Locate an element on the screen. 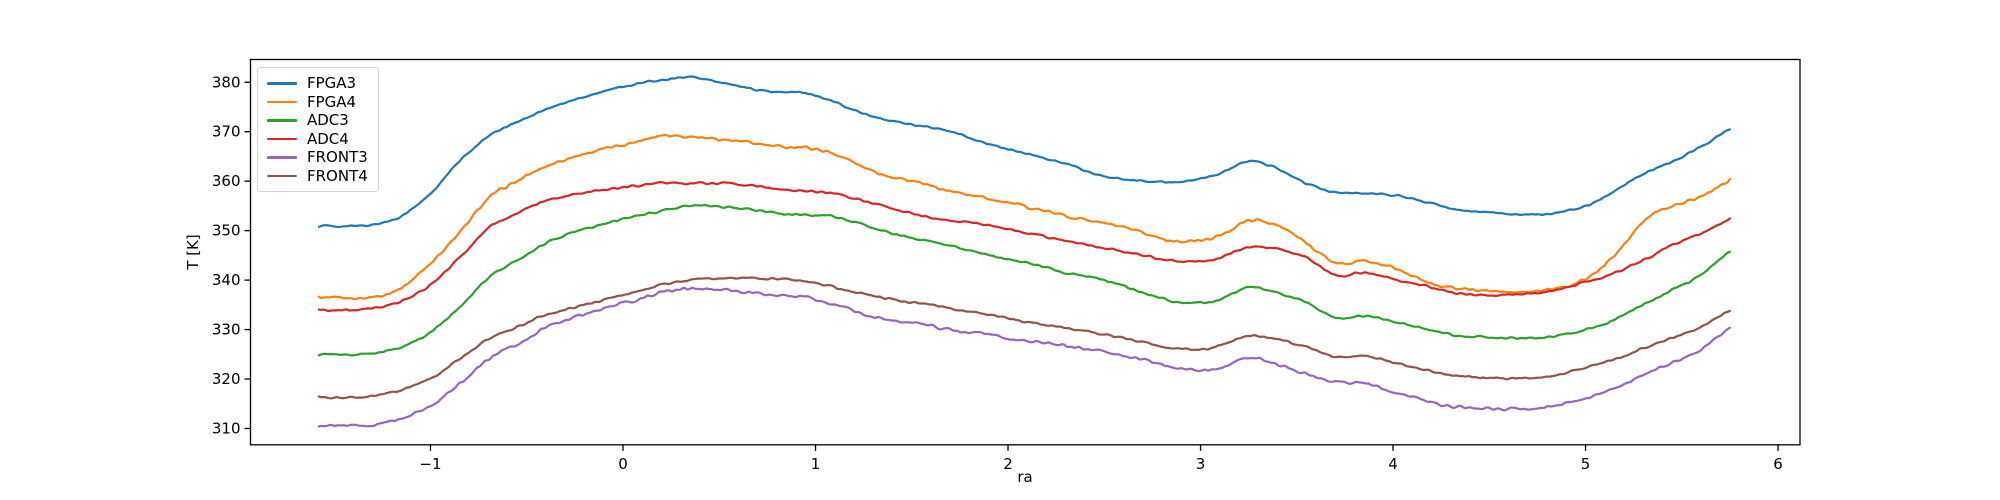 The height and width of the screenshot is (500, 2000). legend-entry-ADC4: ADC4 is located at coordinates (317, 139).